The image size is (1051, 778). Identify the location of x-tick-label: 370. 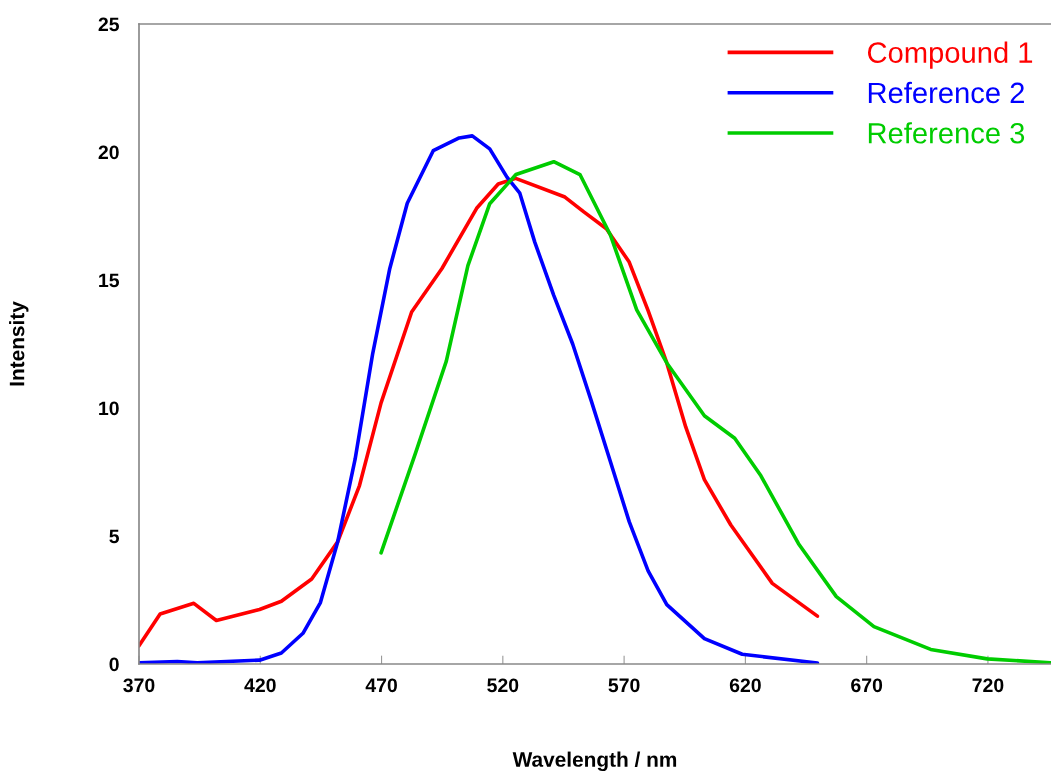
(139, 685).